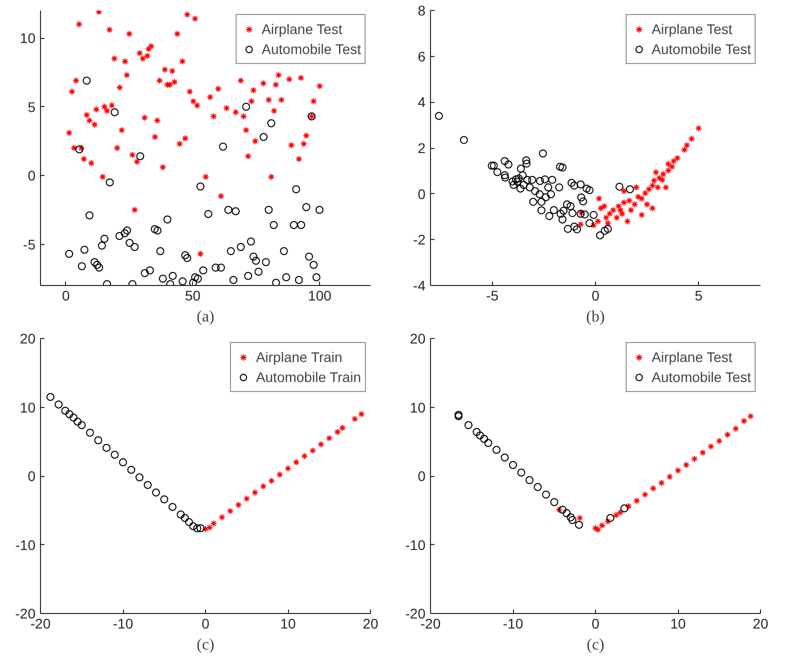 This screenshot has height=662, width=787. Describe the element at coordinates (422, 102) in the screenshot. I see `y-tick-label: 4` at that location.